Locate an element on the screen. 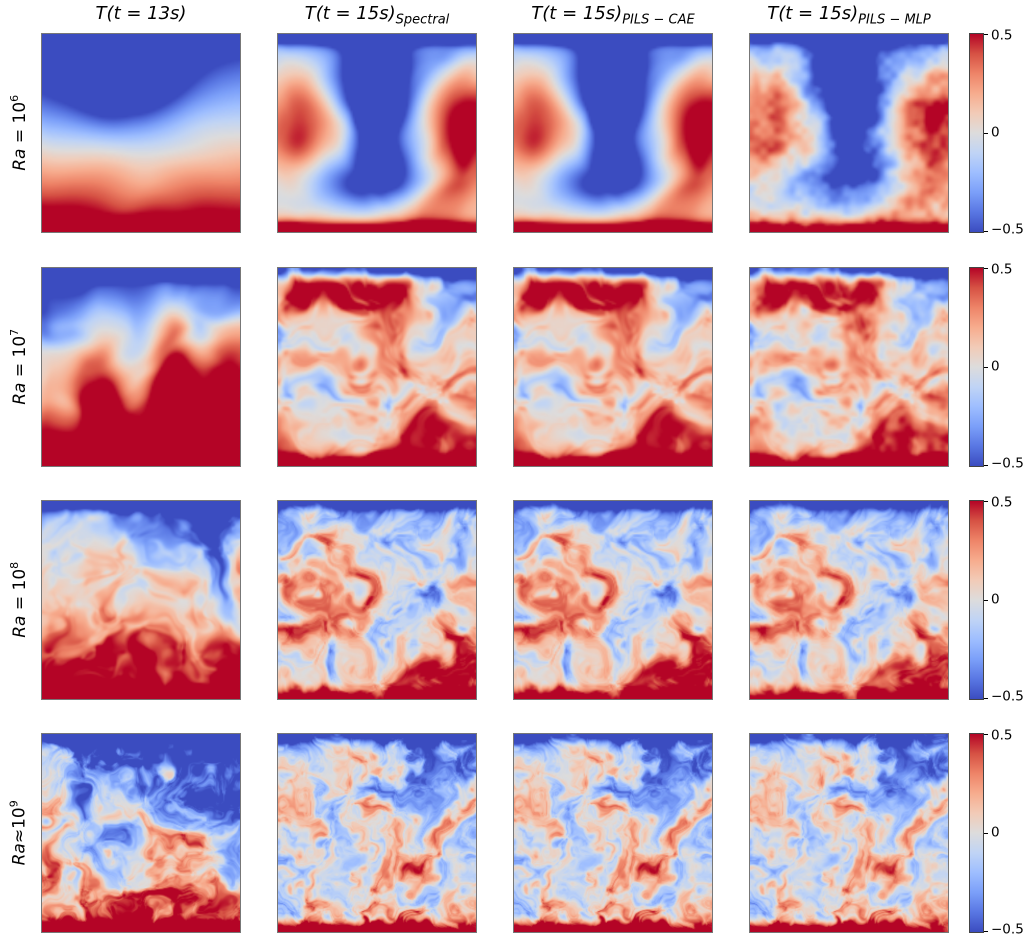 The width and height of the screenshot is (1024, 938). panel-ra1e6-pils-mlp is located at coordinates (849, 133).